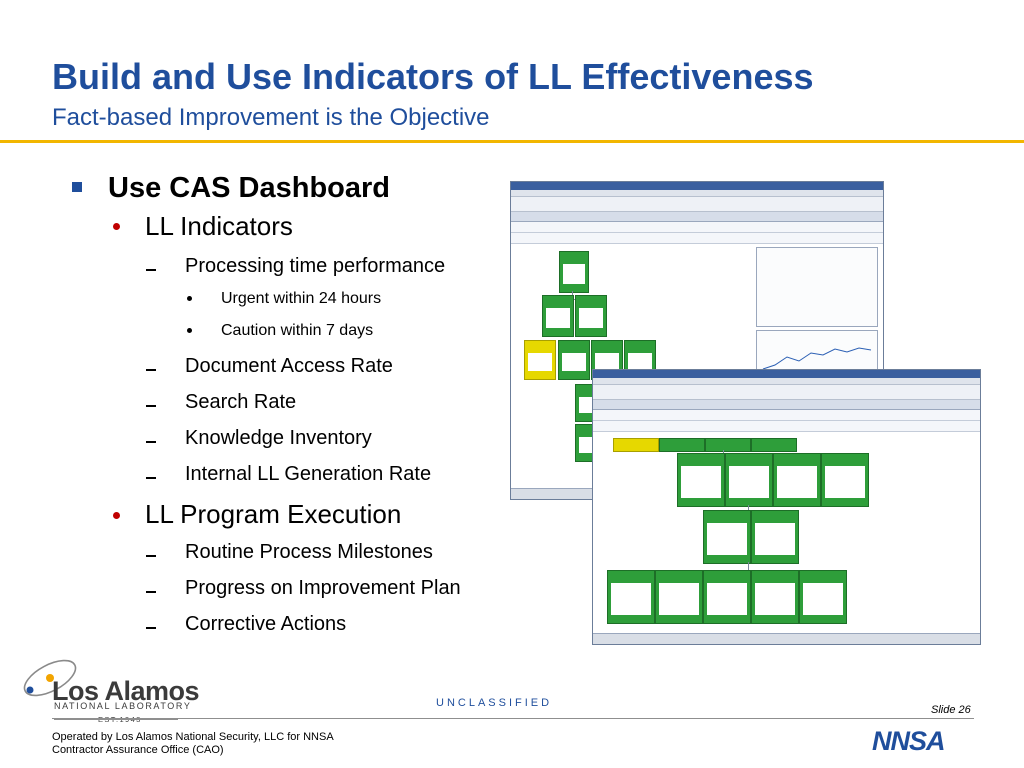 This screenshot has height=768, width=1024. What do you see at coordinates (494, 703) in the screenshot?
I see `classification-marking: UNCLASSIFIED` at bounding box center [494, 703].